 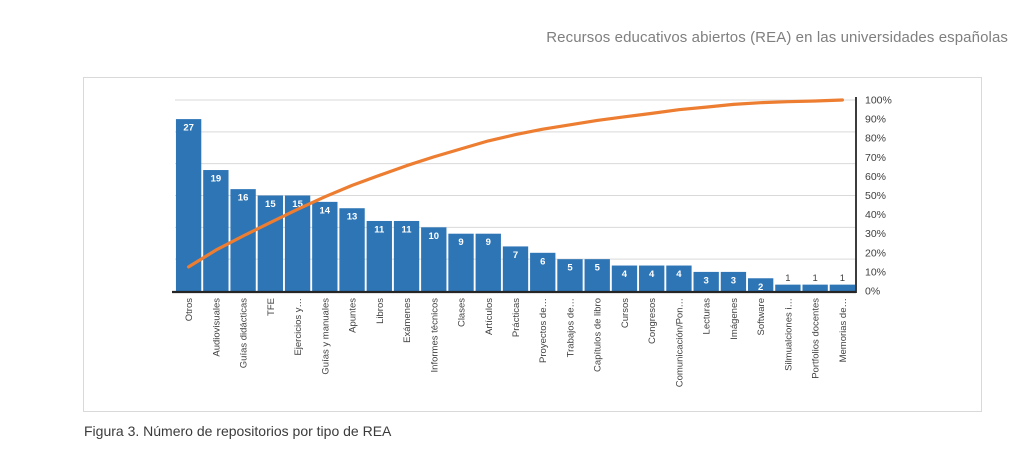 What do you see at coordinates (216, 327) in the screenshot?
I see `x-category-label: Audiovisuales` at bounding box center [216, 327].